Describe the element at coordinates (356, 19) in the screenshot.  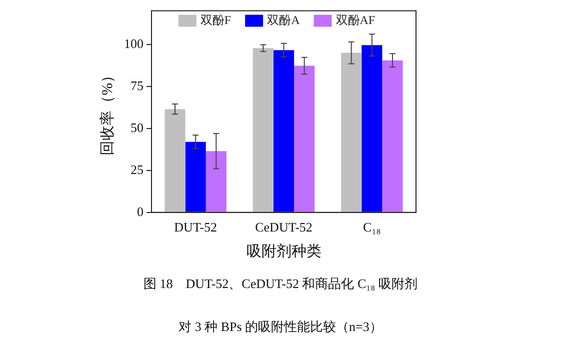
I see `legend-label: 双酚AF` at that location.